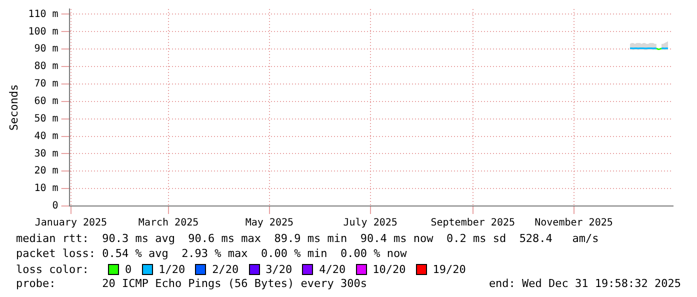 The height and width of the screenshot is (297, 697). I want to click on x-tick-label: November 2025, so click(573, 223).